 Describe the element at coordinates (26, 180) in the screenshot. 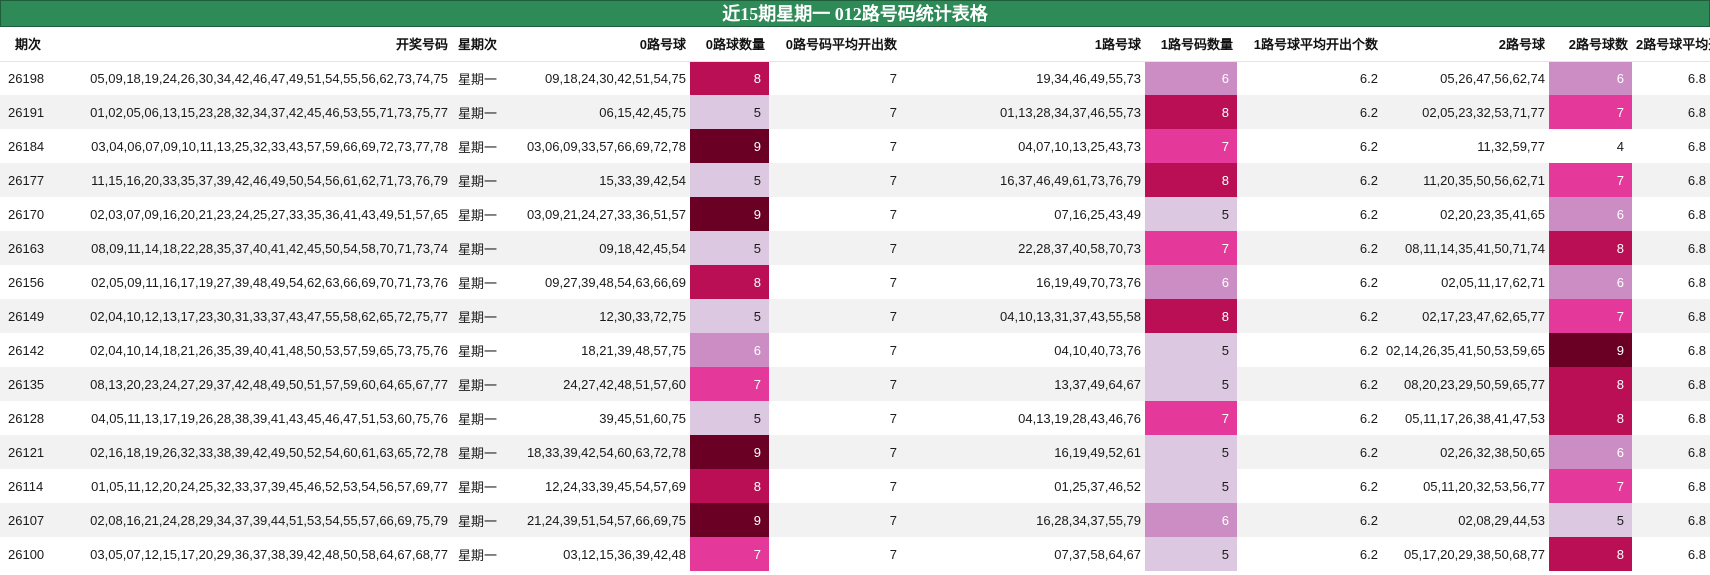

I see `cell-period: 26177` at that location.